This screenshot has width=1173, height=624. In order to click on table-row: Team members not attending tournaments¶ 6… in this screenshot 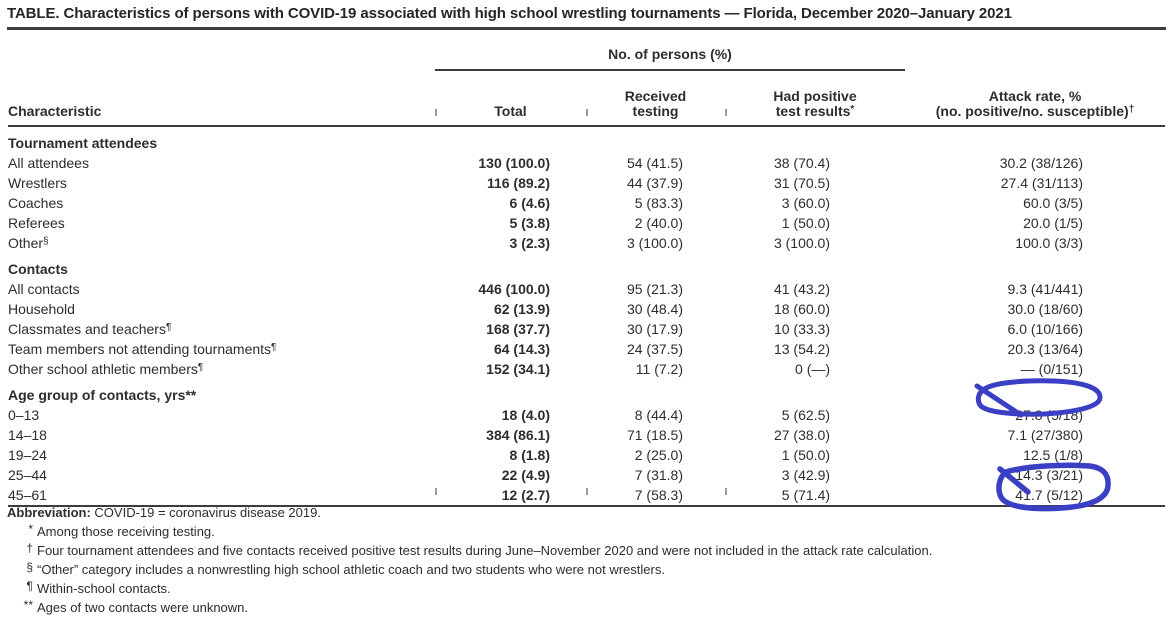, I will do `click(586, 349)`.